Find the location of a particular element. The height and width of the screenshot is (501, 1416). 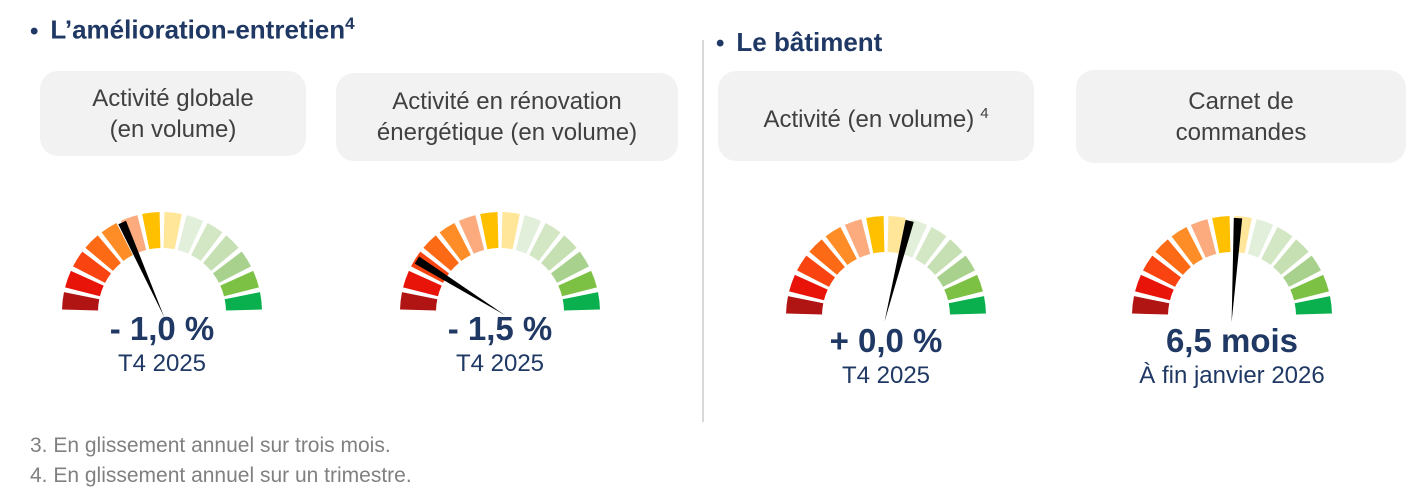

label-box-carnet-commandes: Carnet de commandes is located at coordinates (1241, 116).